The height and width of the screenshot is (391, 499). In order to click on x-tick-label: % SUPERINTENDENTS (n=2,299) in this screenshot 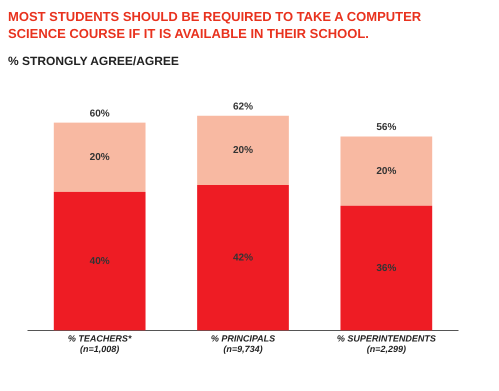, I will do `click(386, 343)`.